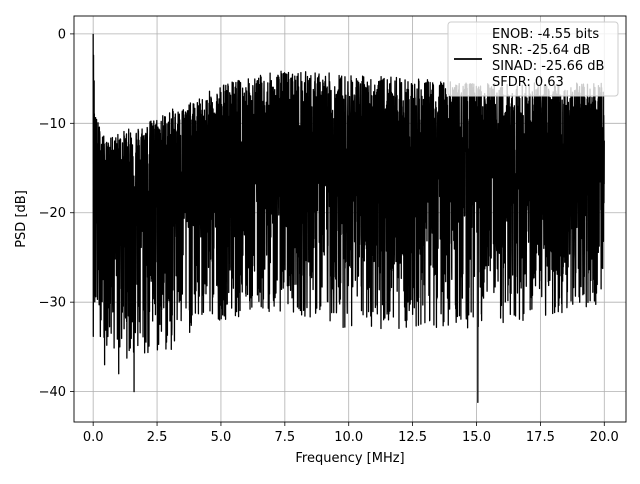 The image size is (640, 484). What do you see at coordinates (62, 34) in the screenshot?
I see `y-tick-label: 0` at bounding box center [62, 34].